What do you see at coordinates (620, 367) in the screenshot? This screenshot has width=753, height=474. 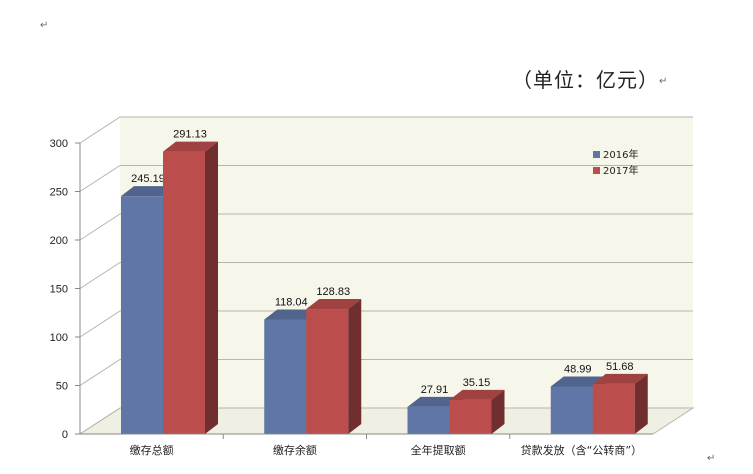 I see `data-label: 51.68` at bounding box center [620, 367].